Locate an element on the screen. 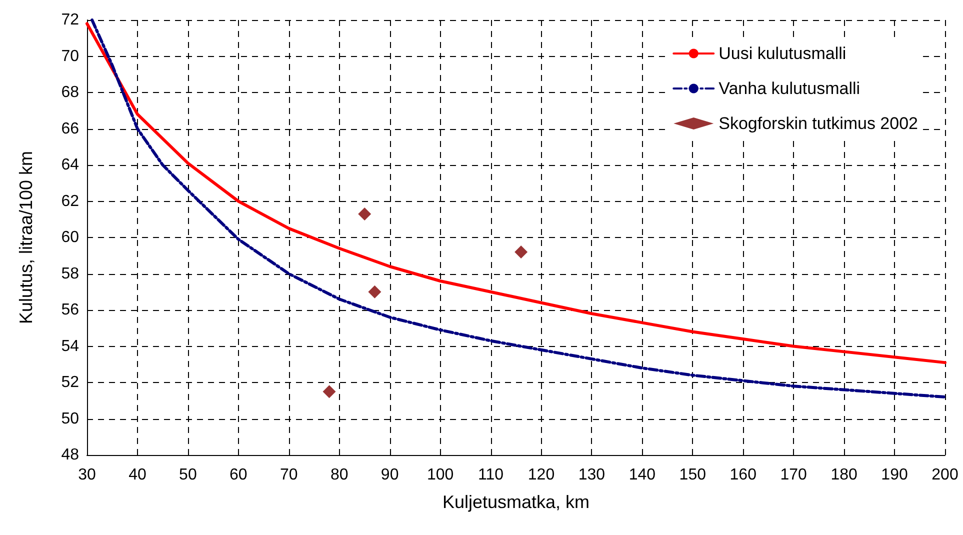 This screenshot has height=535, width=963. x-tick-label: 60 is located at coordinates (239, 475).